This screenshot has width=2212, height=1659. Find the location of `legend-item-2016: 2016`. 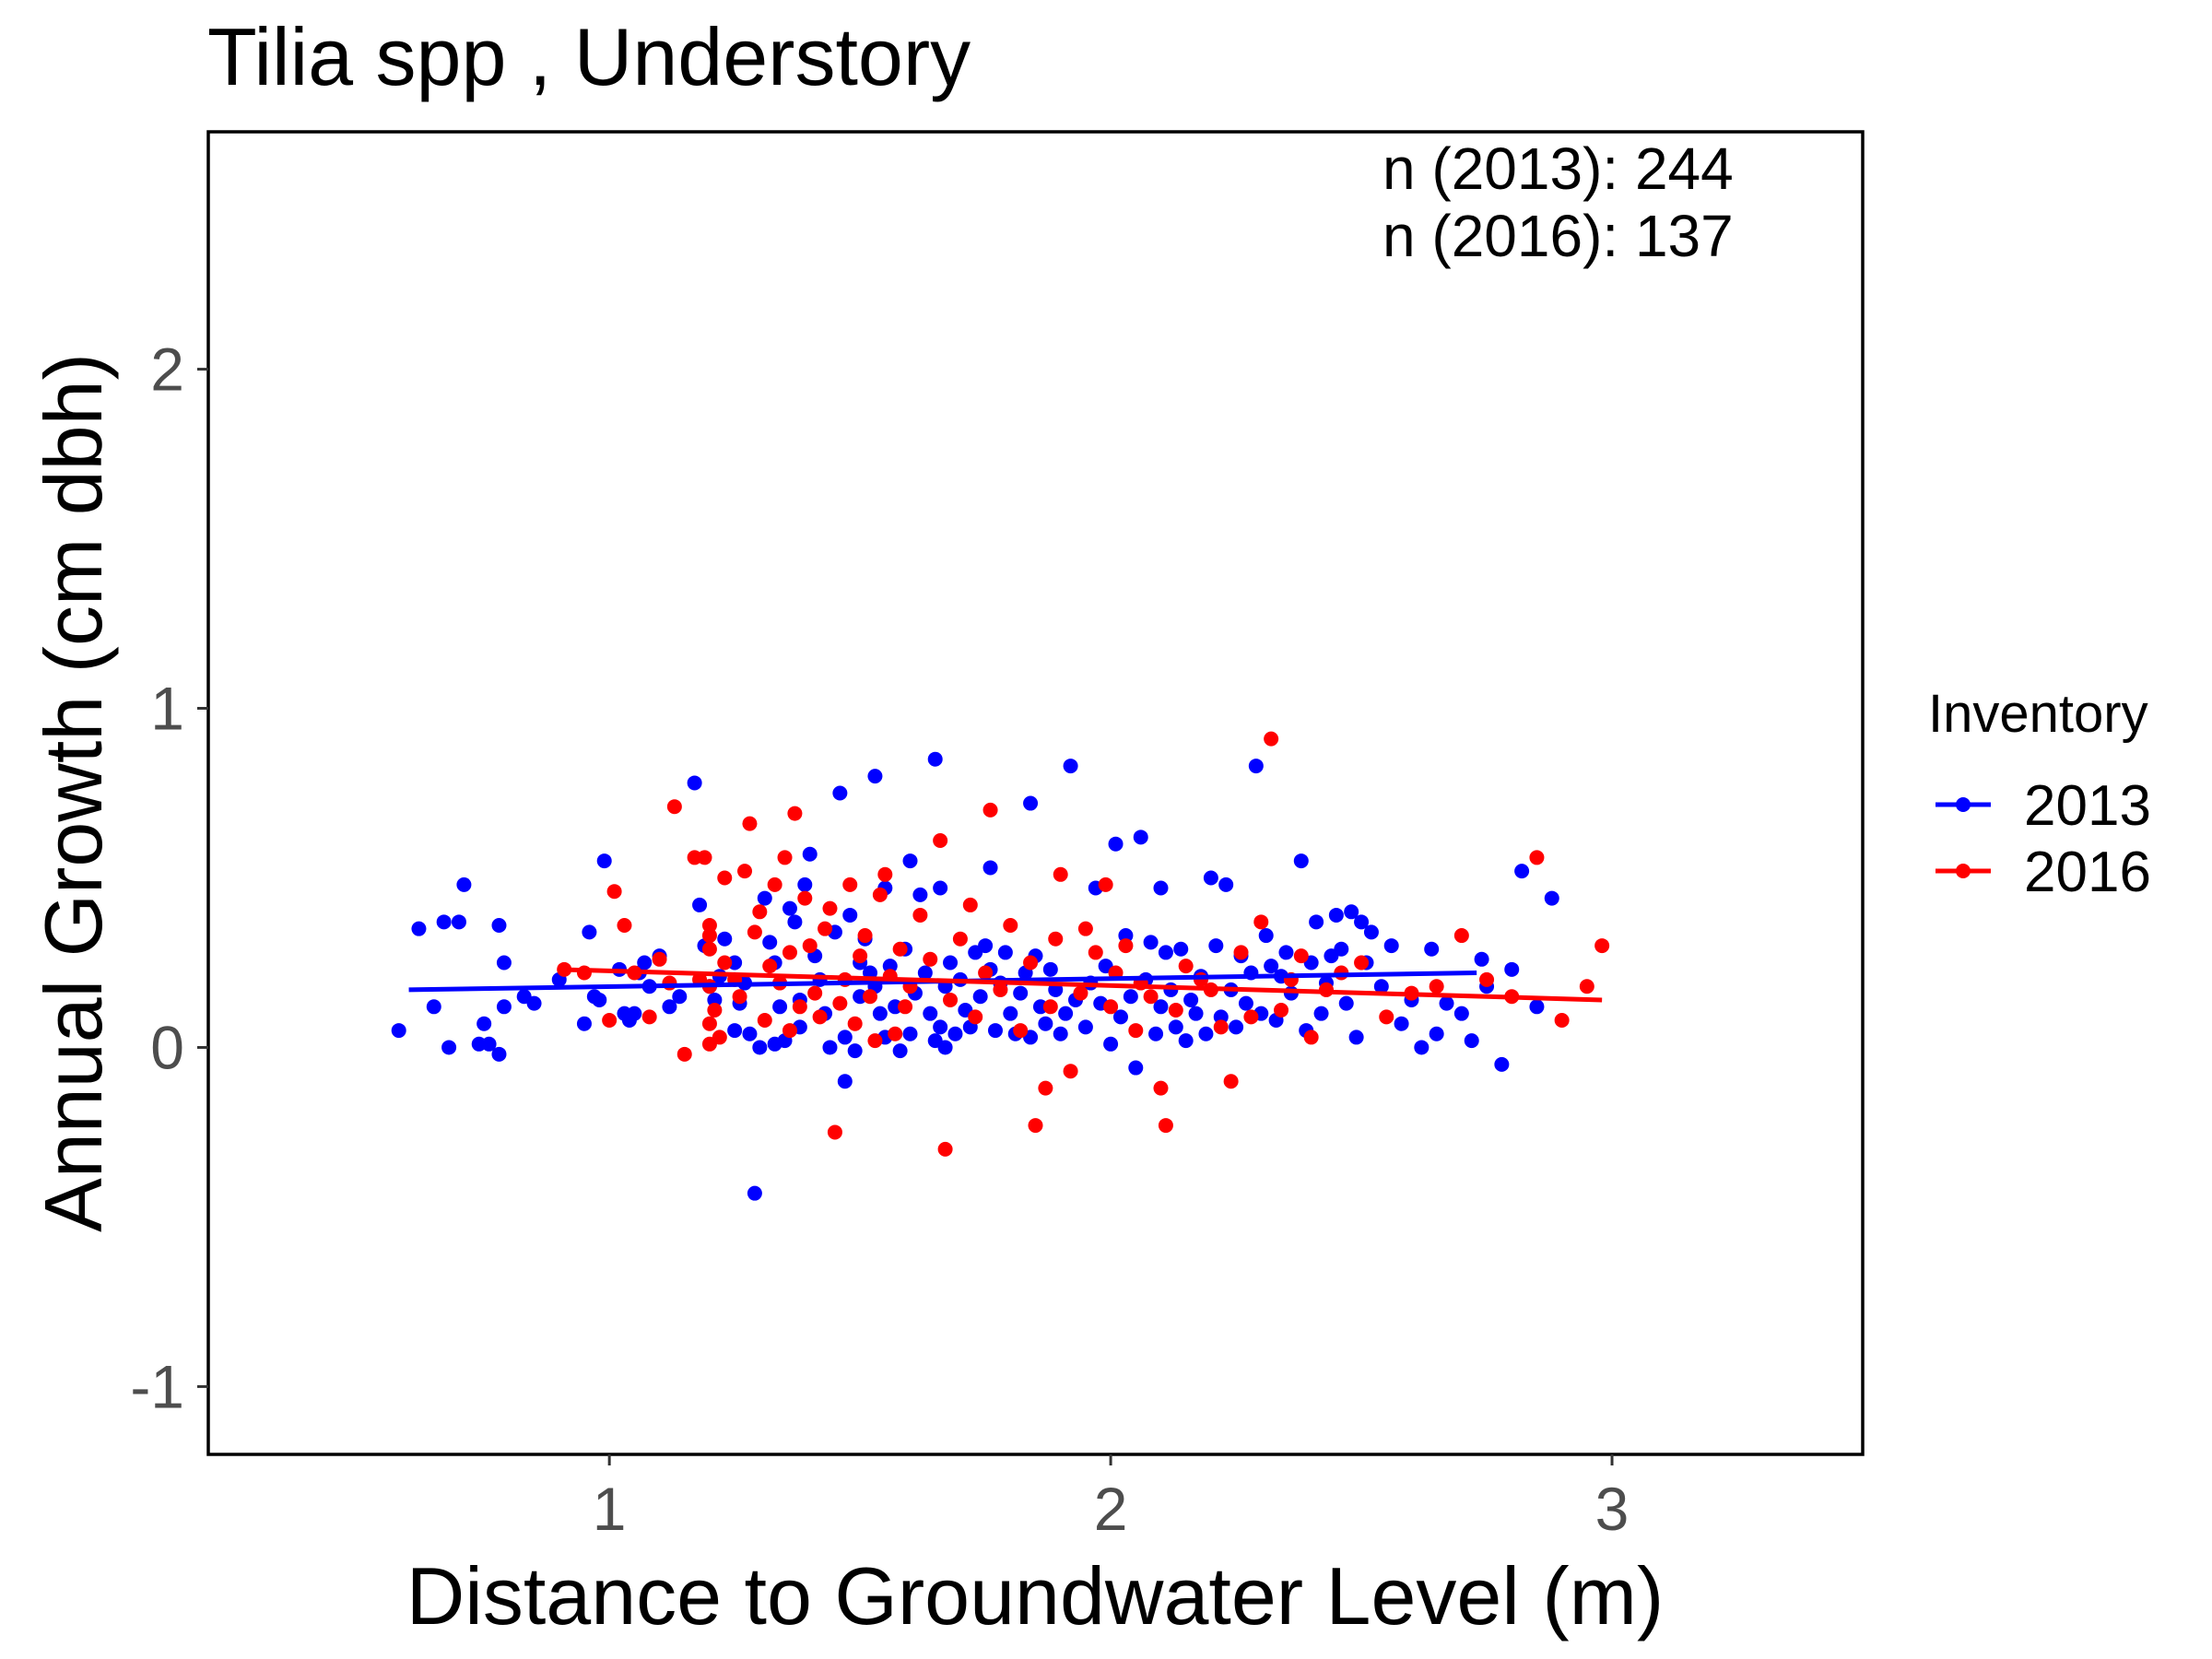

legend-item-2016: 2016 is located at coordinates (2043, 872).